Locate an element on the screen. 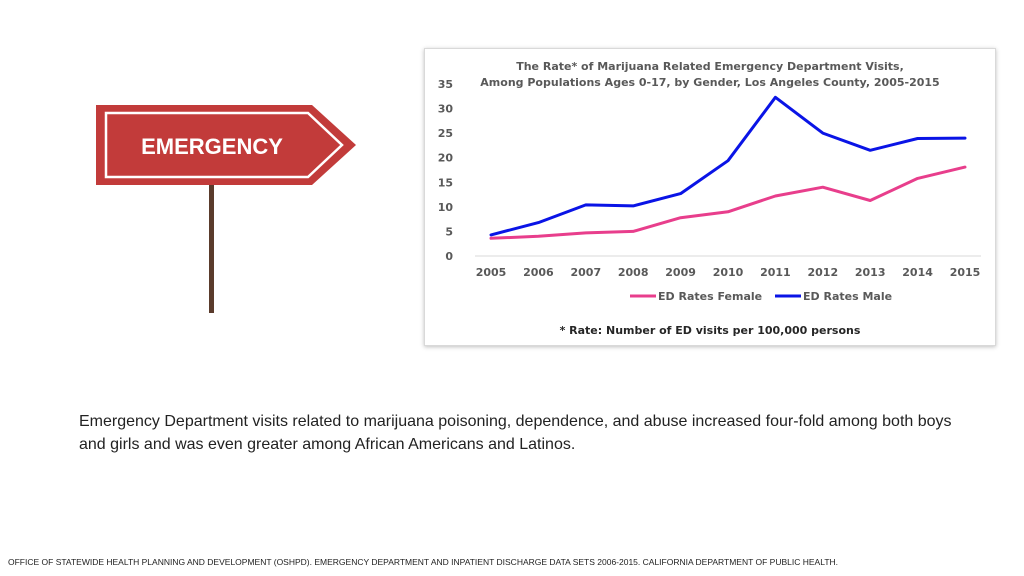 The height and width of the screenshot is (576, 1024). y-tick-label: 0 is located at coordinates (449, 256).